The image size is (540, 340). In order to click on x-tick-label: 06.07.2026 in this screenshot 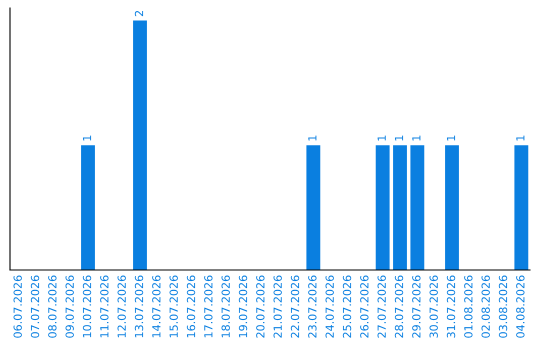, I will do `click(17, 307)`.